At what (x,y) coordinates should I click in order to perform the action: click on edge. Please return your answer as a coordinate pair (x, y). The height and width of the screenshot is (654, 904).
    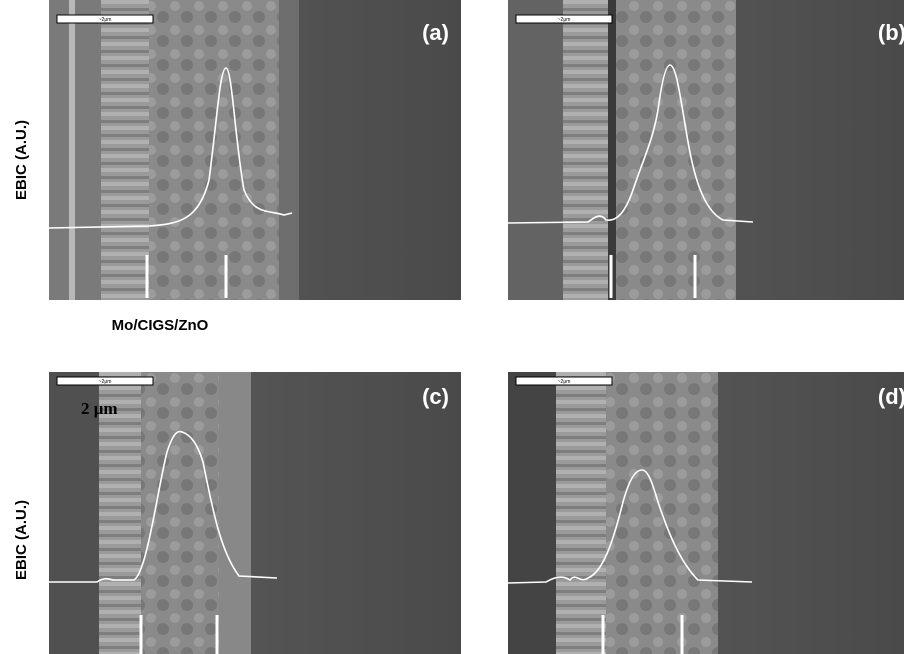
    Looking at the image, I should click on (72, 150).